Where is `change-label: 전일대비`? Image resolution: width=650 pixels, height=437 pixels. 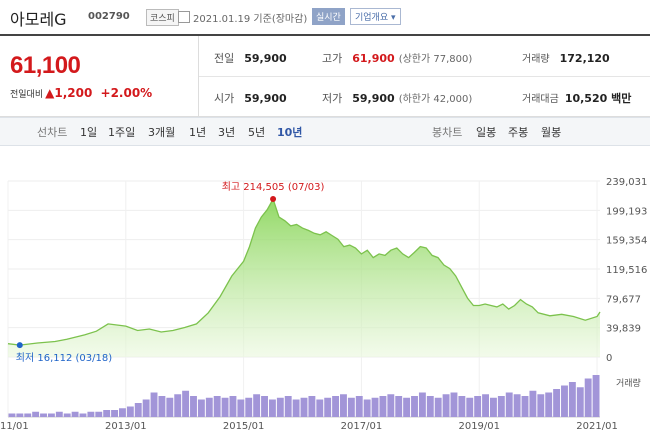
change-label: 전일대비 is located at coordinates (27, 95).